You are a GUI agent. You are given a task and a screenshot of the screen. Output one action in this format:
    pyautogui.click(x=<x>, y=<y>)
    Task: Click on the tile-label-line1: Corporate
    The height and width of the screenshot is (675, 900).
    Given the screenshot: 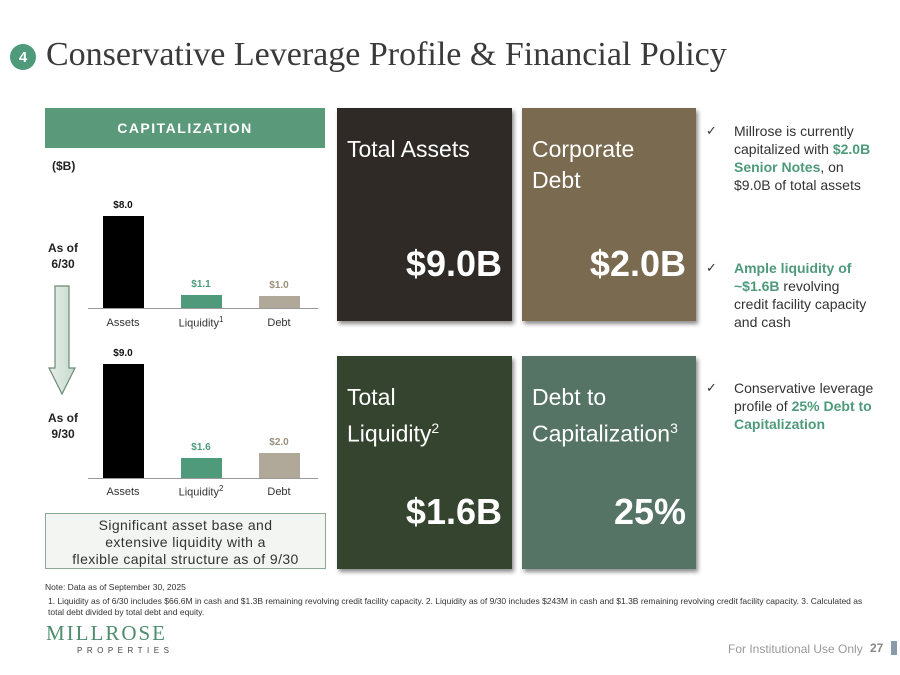 What is the action you would take?
    pyautogui.click(x=583, y=149)
    